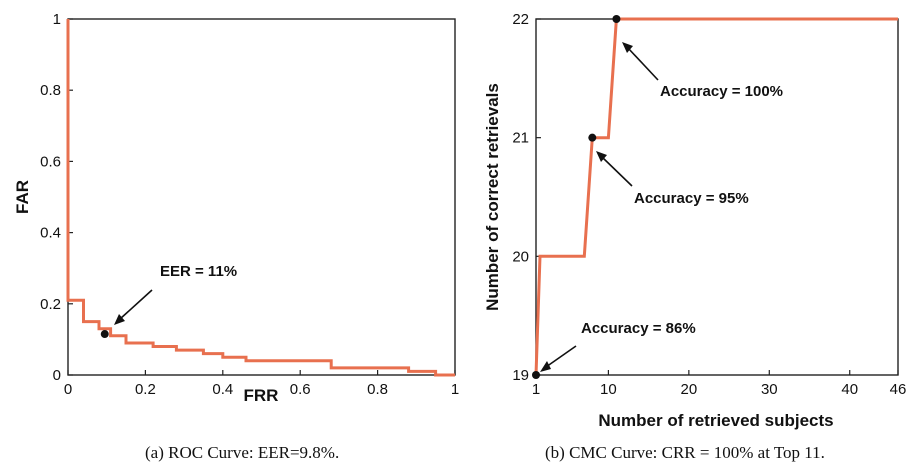 The image size is (918, 475). Describe the element at coordinates (617, 171) in the screenshot. I see `cmc-arrow-95-line` at that location.